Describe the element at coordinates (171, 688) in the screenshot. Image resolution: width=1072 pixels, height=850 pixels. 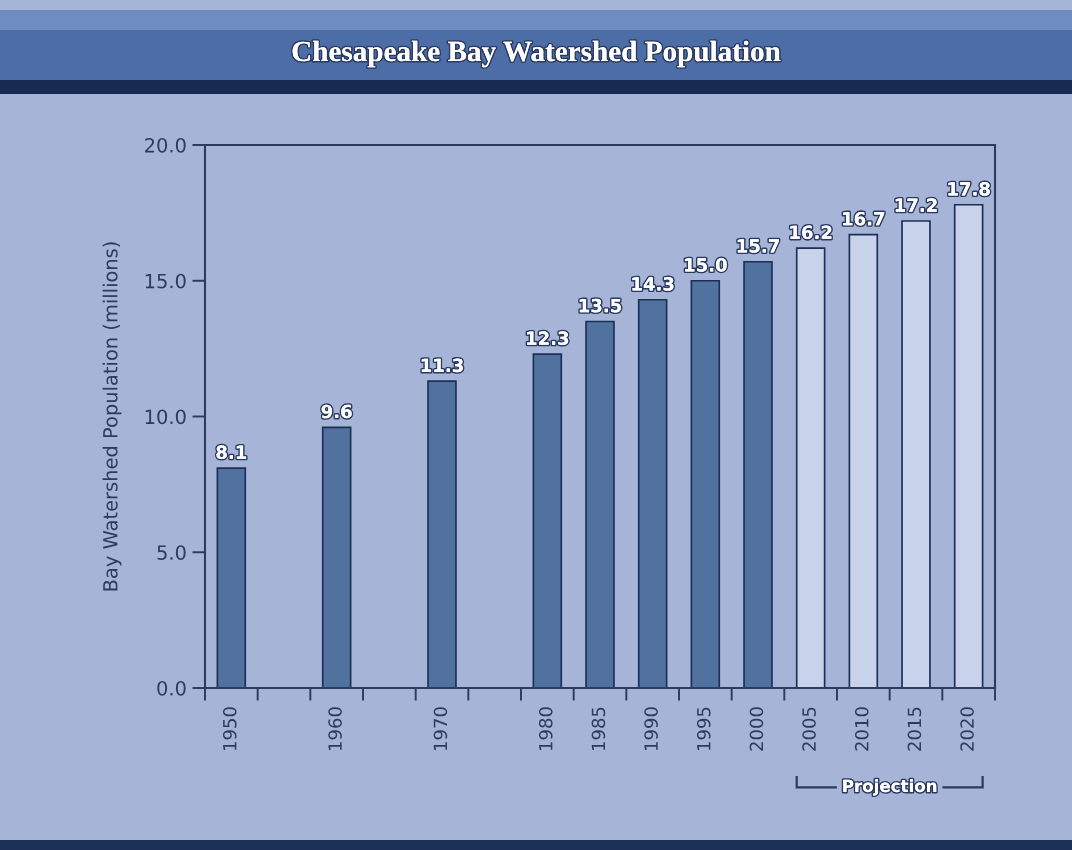
I see `y-tick-label: 0.0` at that location.